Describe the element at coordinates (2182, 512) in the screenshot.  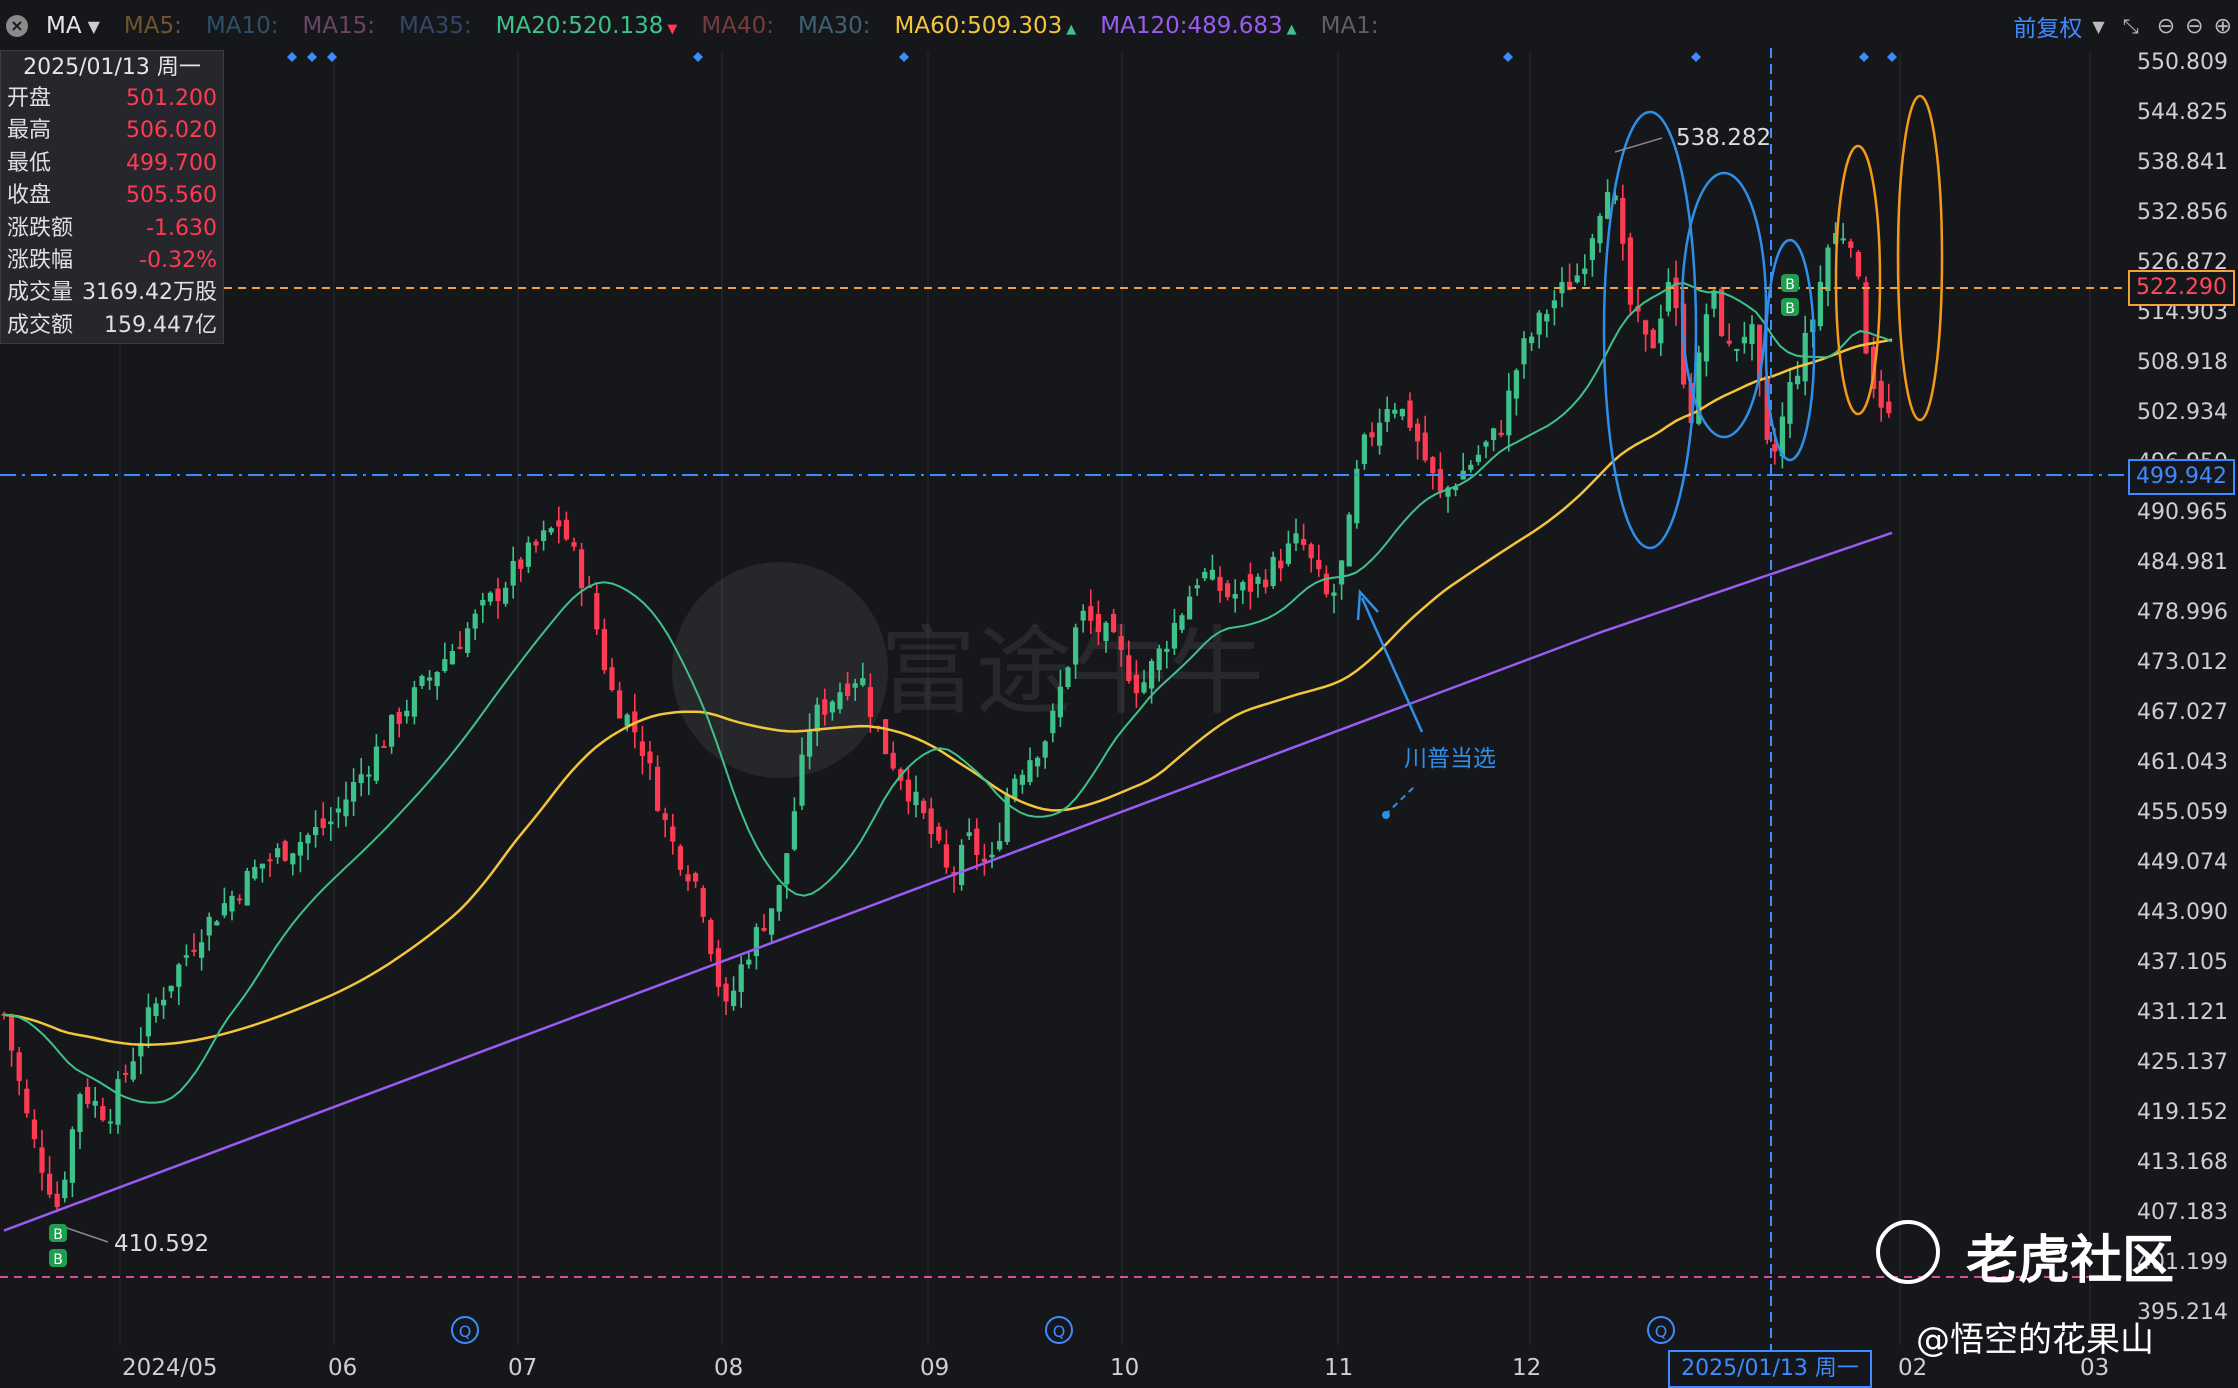
I see `y-tick-label: 490.965` at that location.